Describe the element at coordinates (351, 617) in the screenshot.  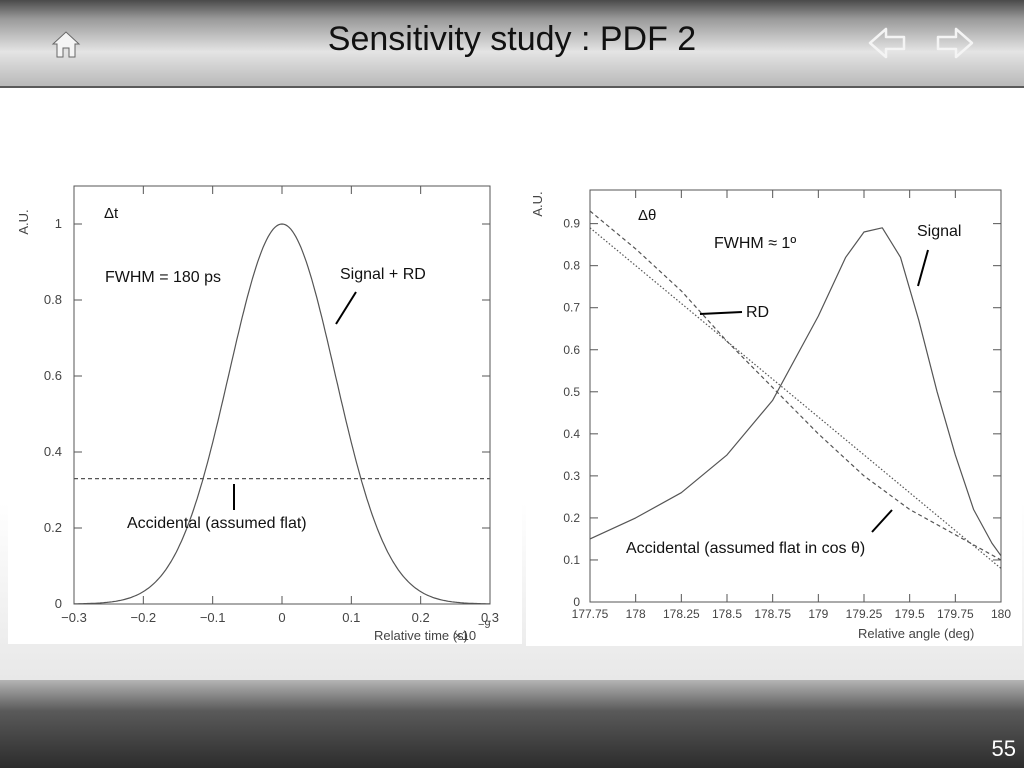
I see `x-tick-label: 0.1` at that location.